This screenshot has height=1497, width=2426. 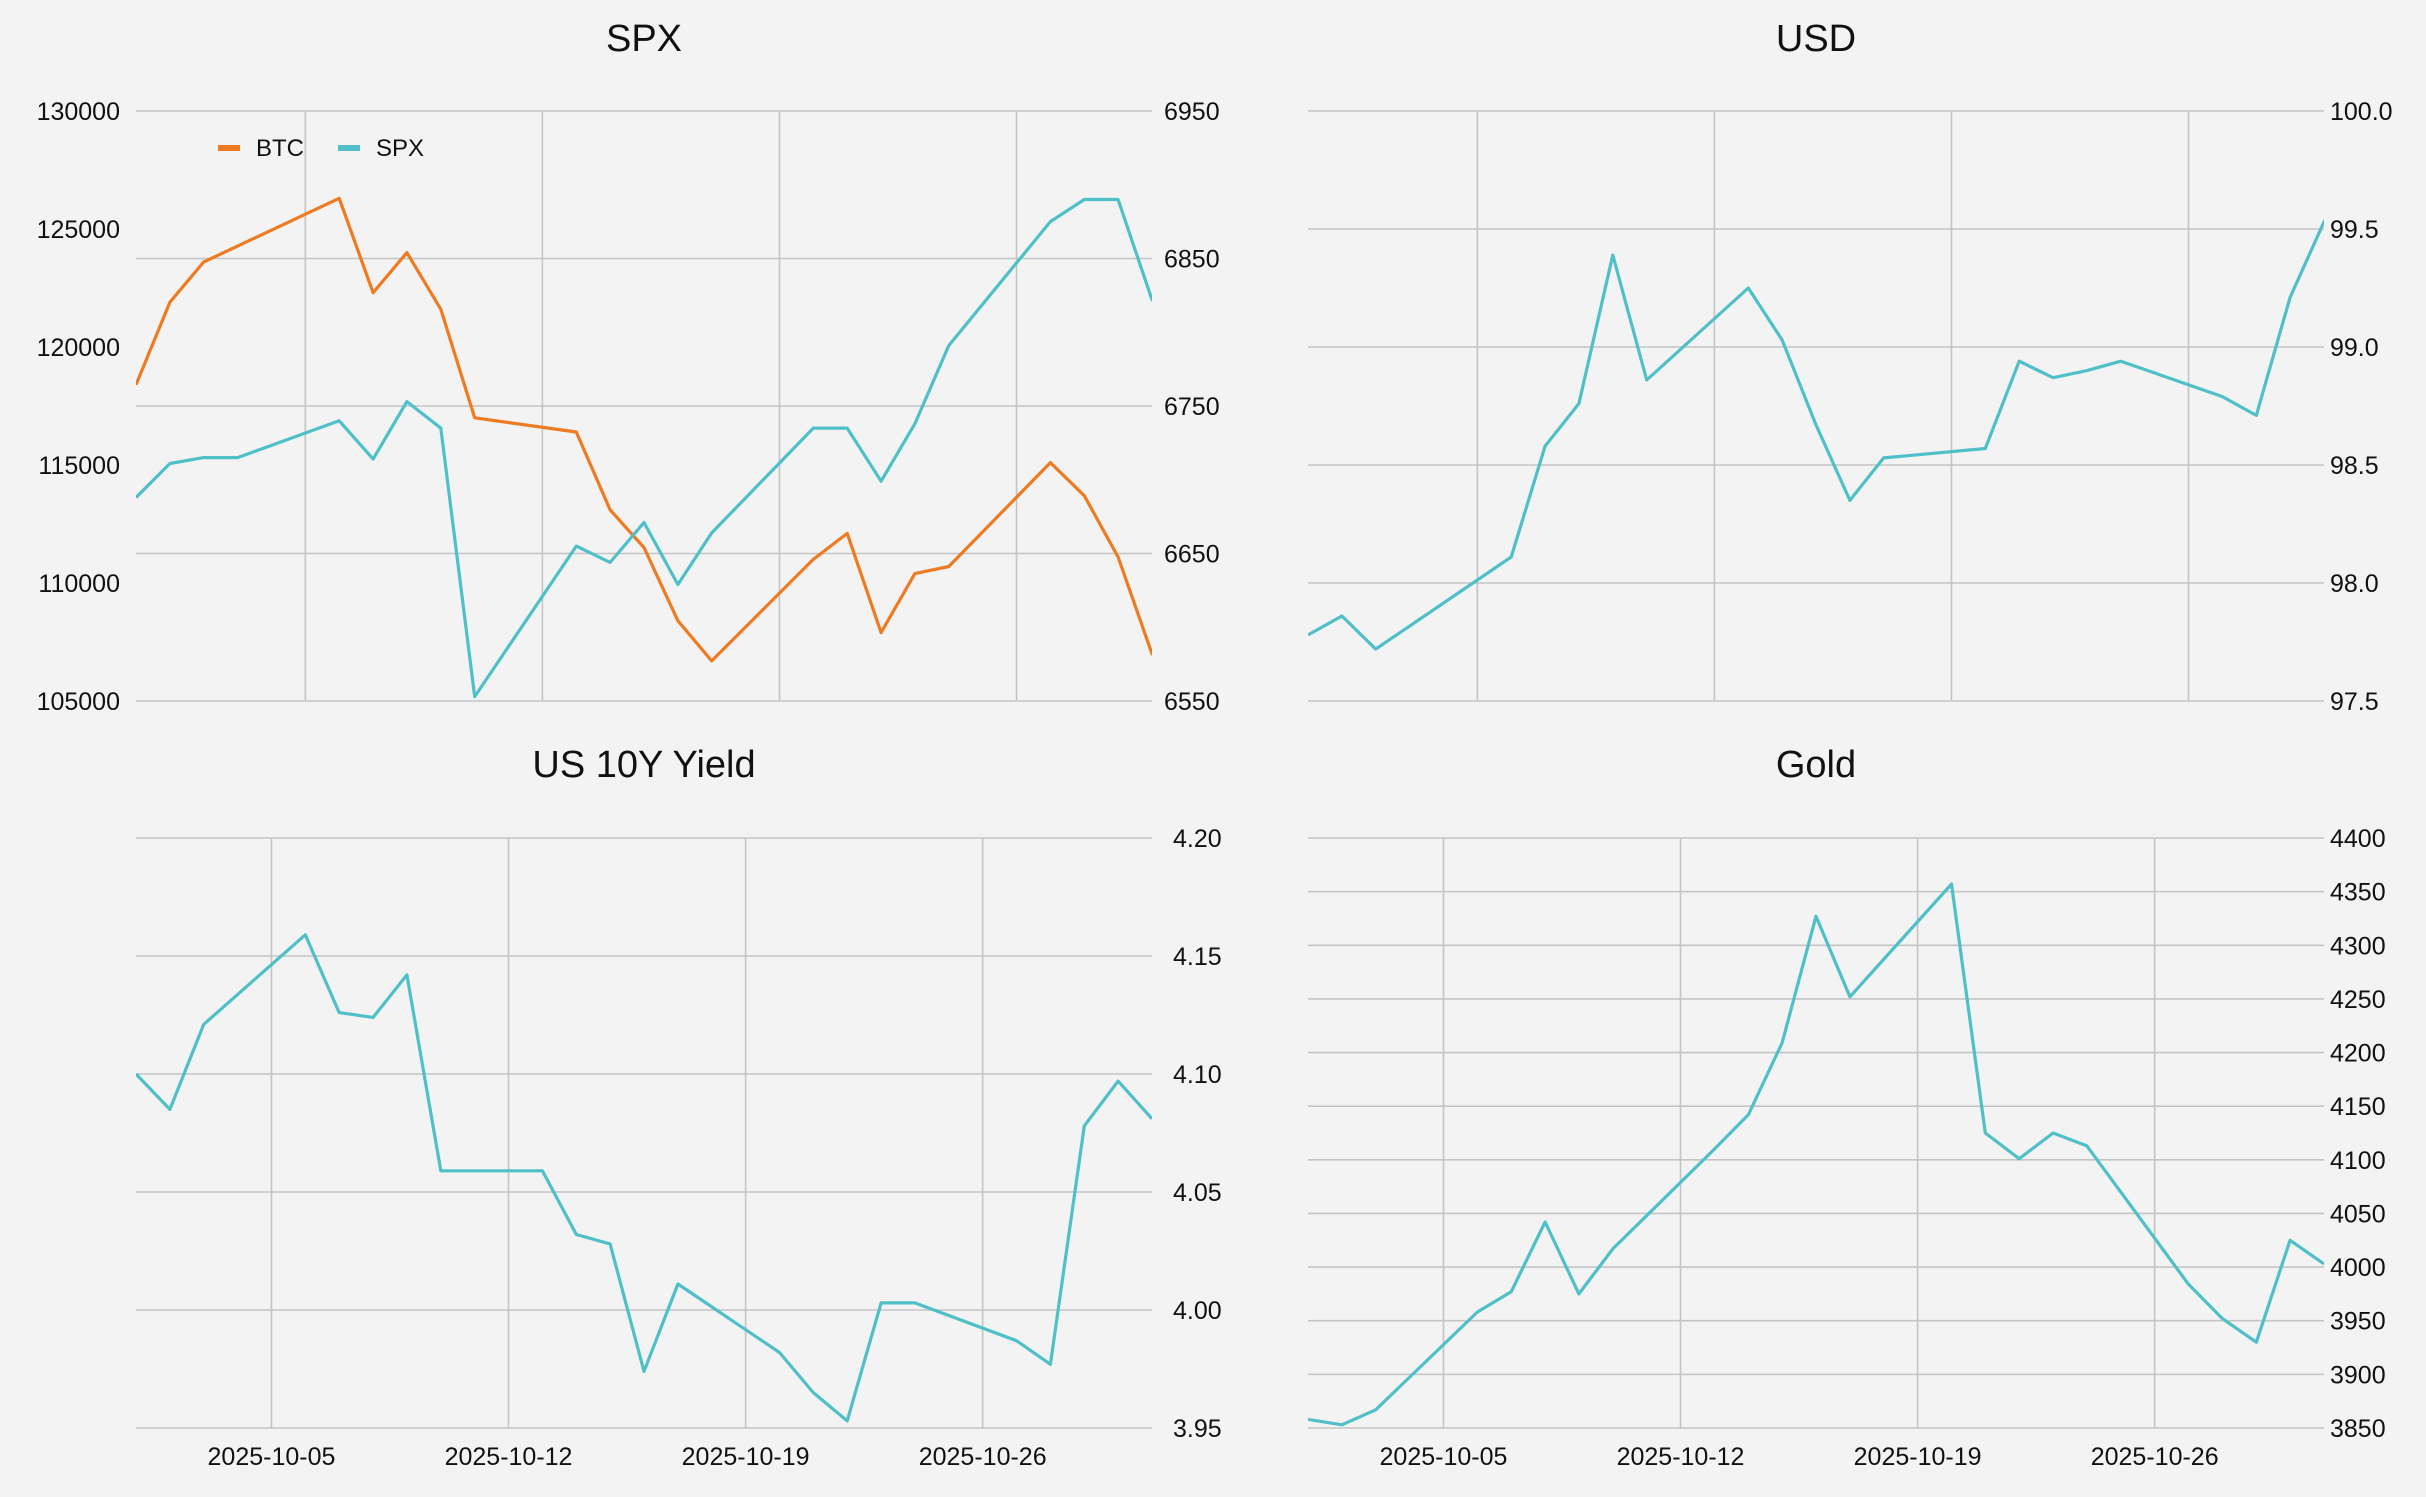 What do you see at coordinates (78, 112) in the screenshot?
I see `y-left-tick-label: 130000` at bounding box center [78, 112].